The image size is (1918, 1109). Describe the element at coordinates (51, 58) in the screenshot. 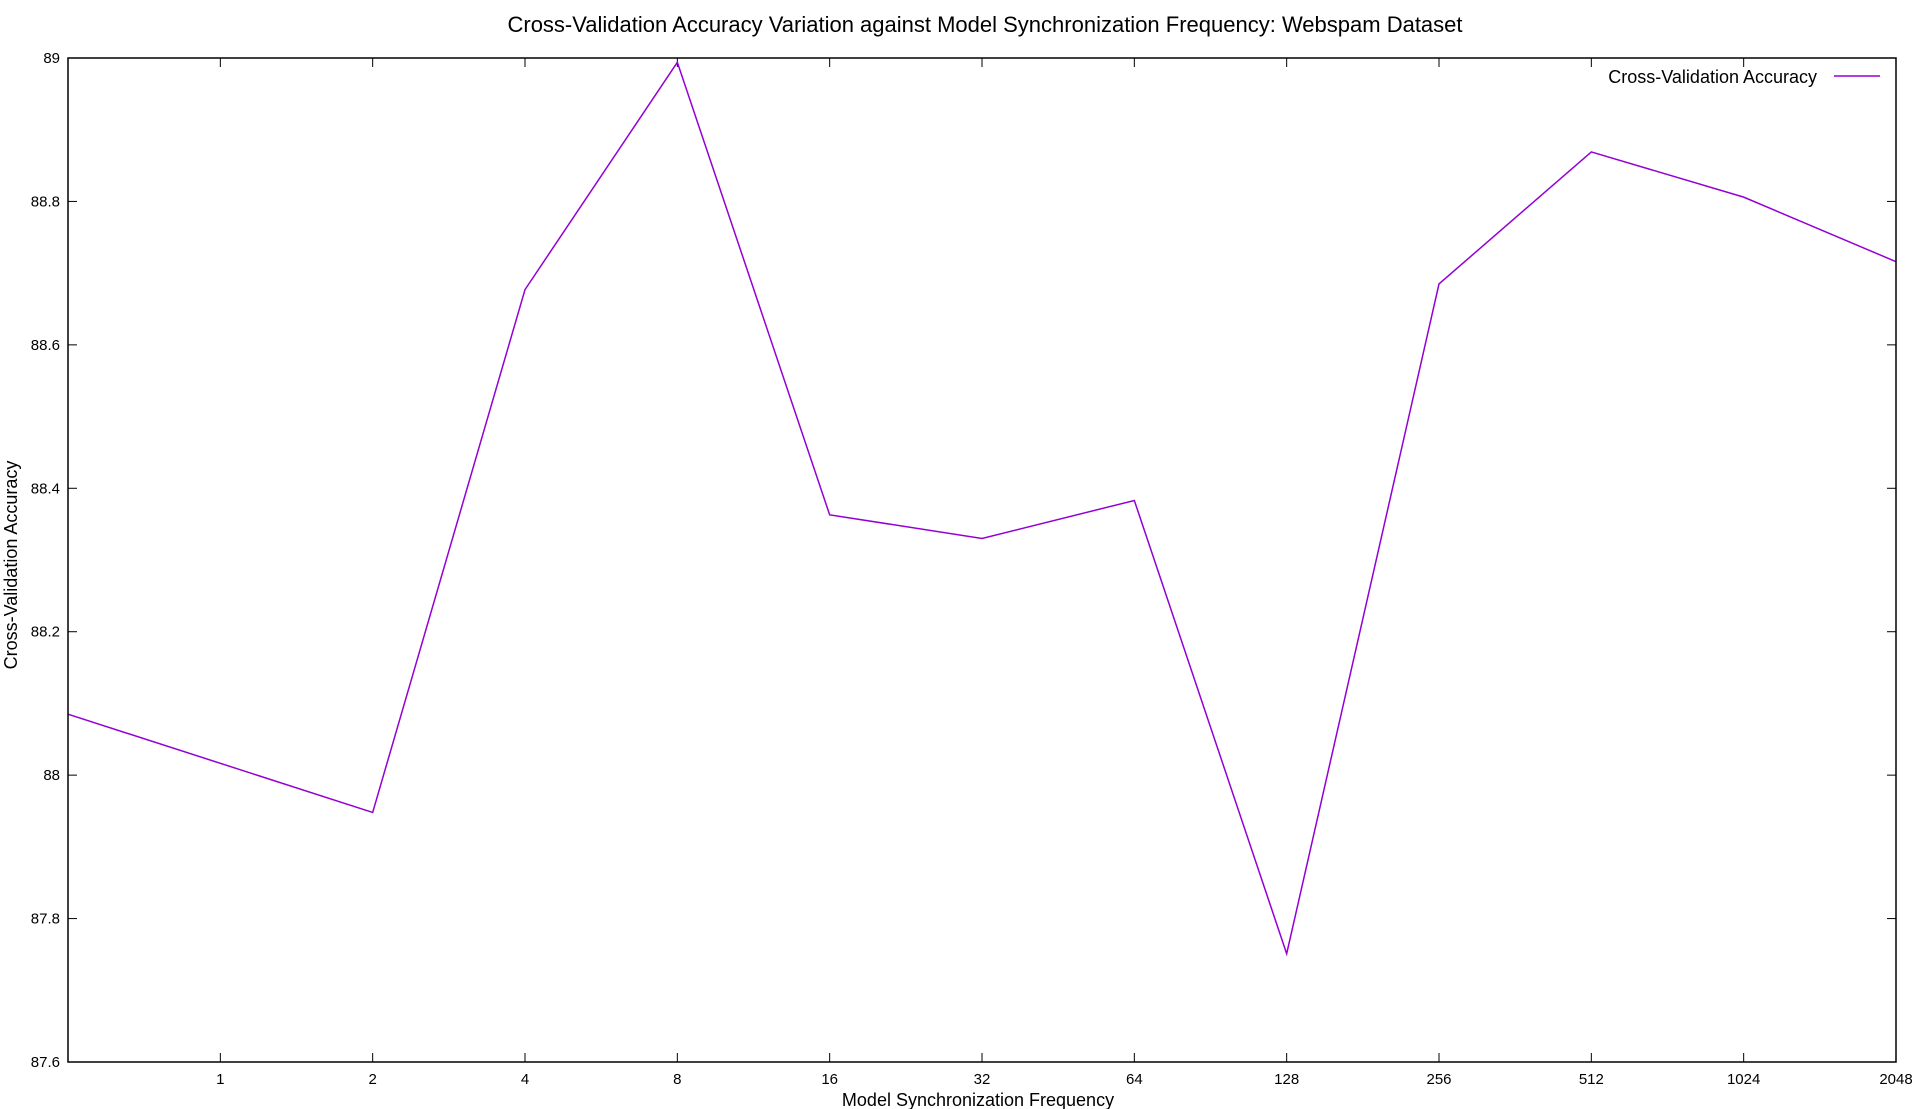

I see `y-tick-label: 89` at that location.